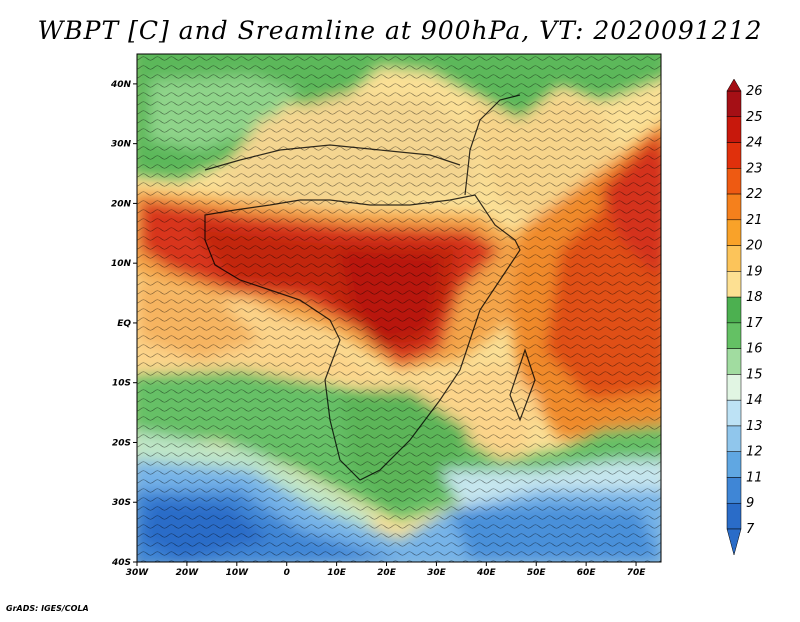 The height and width of the screenshot is (622, 800). Describe the element at coordinates (121, 145) in the screenshot. I see `lat-tick-label: 30N` at that location.